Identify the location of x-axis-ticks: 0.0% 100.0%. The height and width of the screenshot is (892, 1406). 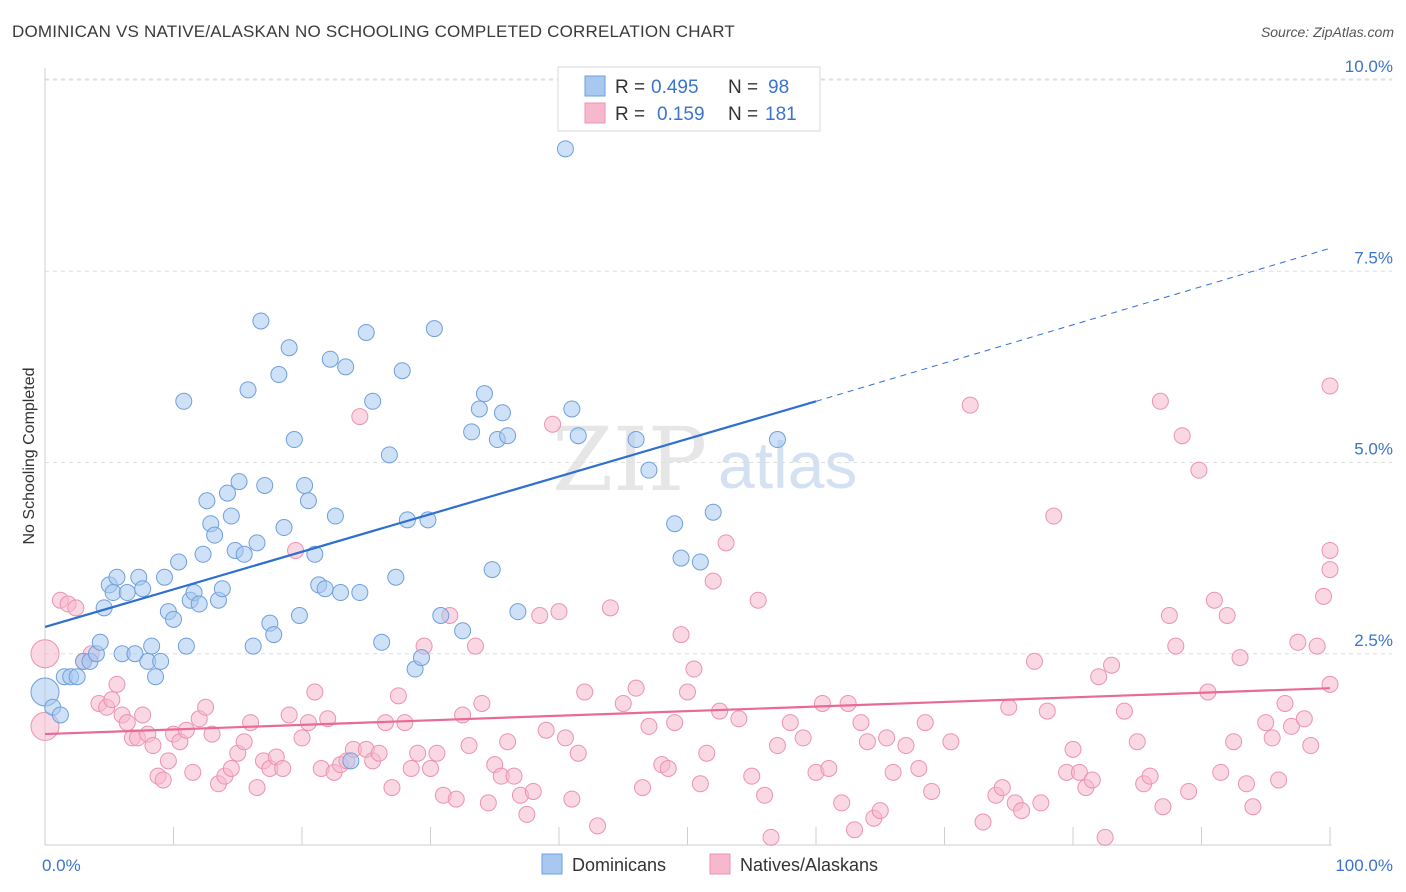
(717, 865).